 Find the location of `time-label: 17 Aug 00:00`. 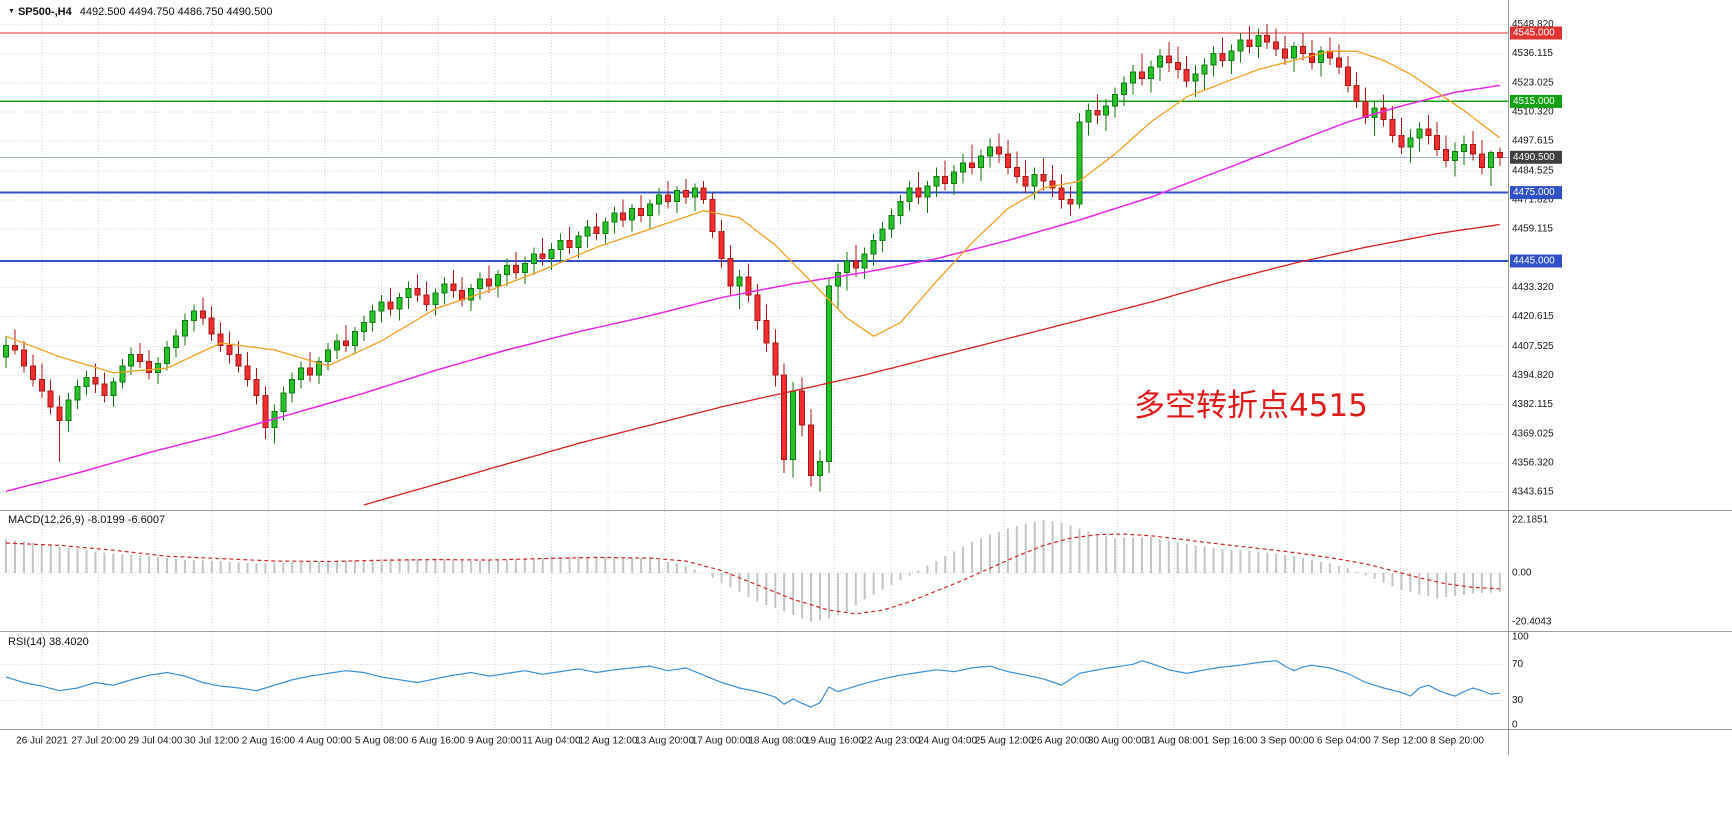

time-label: 17 Aug 00:00 is located at coordinates (721, 741).